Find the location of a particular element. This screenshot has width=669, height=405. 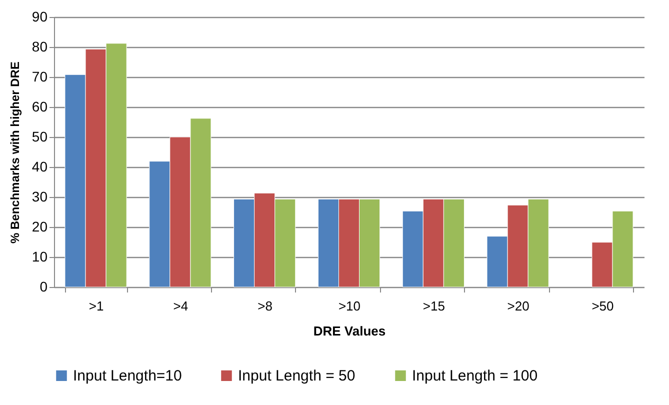

y-tick-label: 0 is located at coordinates (44, 286).